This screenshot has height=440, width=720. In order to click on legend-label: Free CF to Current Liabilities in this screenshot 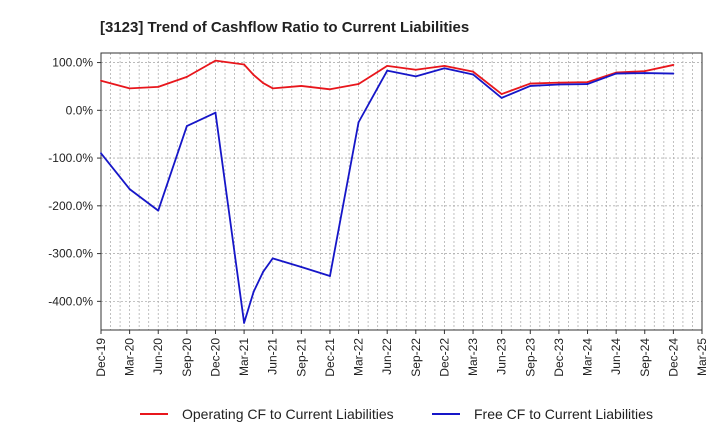, I will do `click(563, 414)`.